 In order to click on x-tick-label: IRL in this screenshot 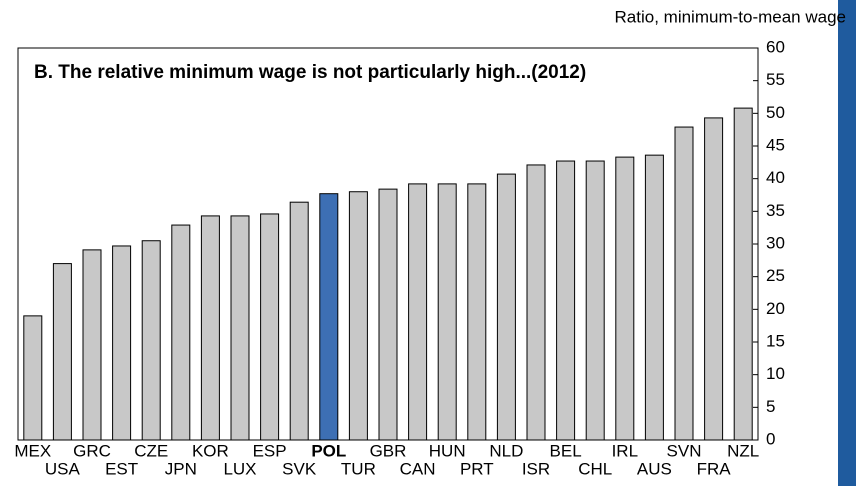, I will do `click(625, 450)`.